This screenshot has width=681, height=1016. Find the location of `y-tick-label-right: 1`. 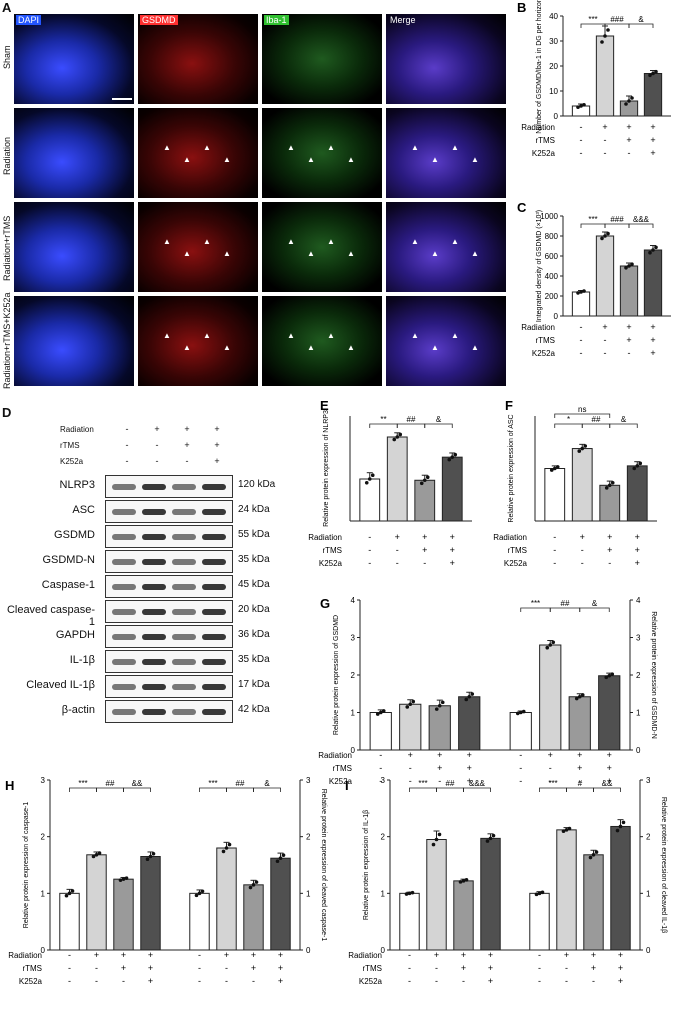

y-tick-label-right: 1 is located at coordinates (648, 893).